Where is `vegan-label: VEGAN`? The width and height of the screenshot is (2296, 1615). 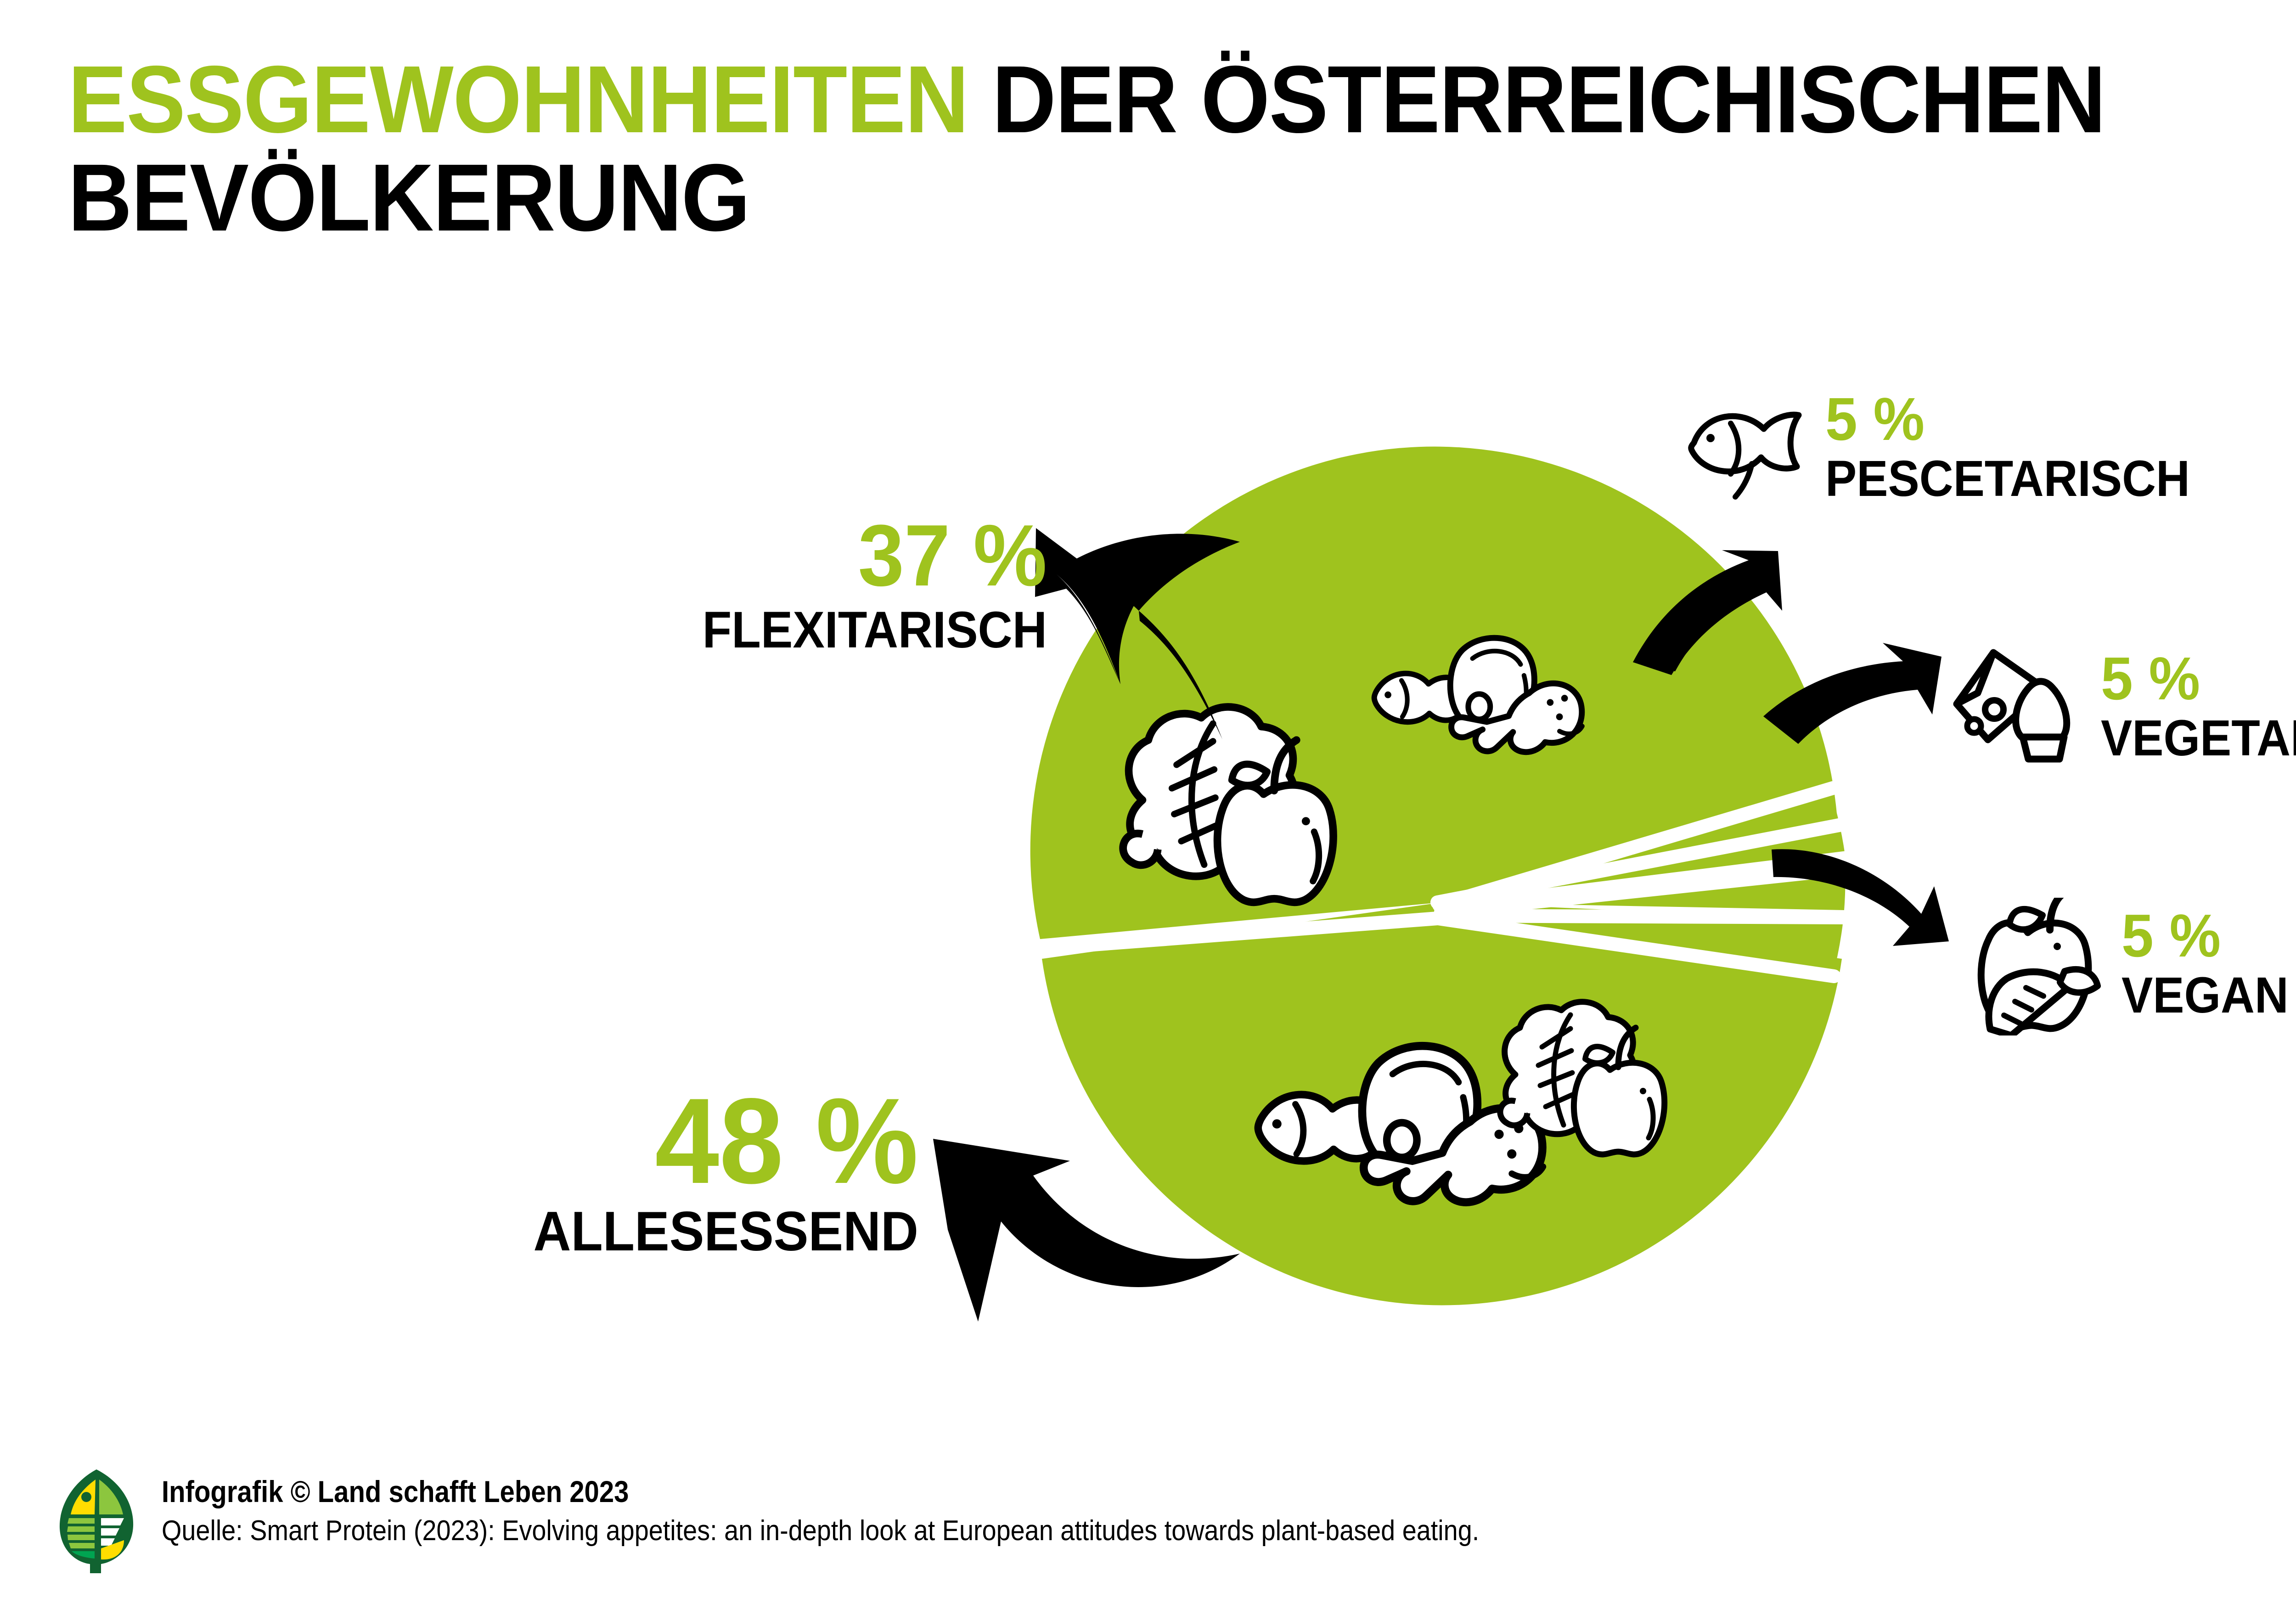
vegan-label: VEGAN is located at coordinates (2206, 996).